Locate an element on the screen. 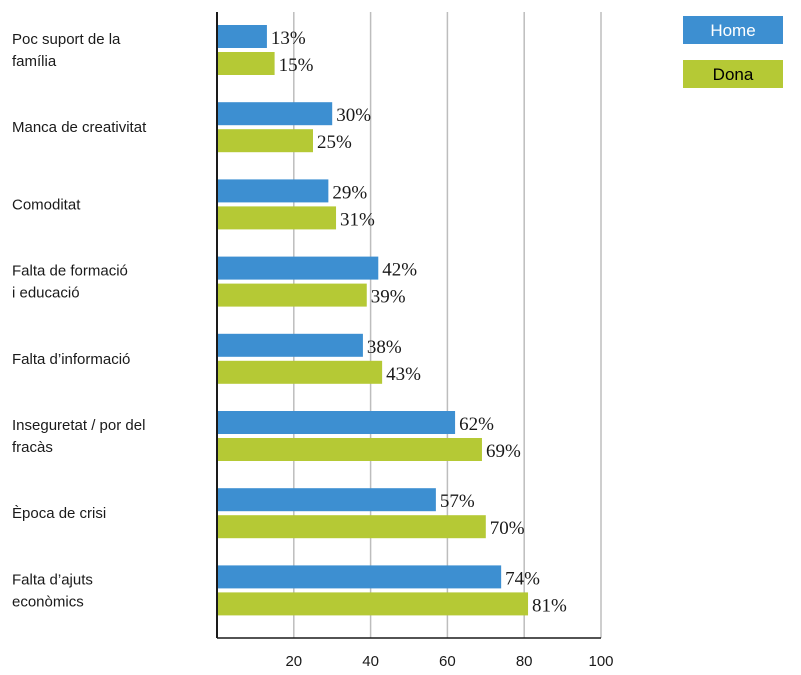 The image size is (801, 675). category-label-6: Època de crisi is located at coordinates (59, 513).